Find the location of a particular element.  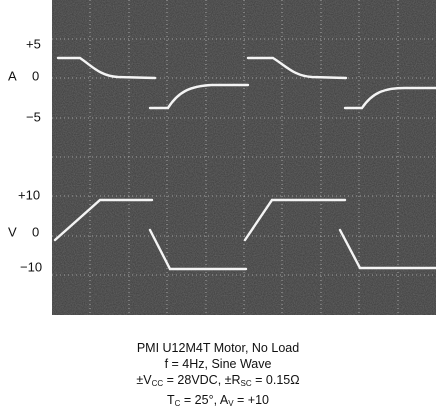

voltage-tick-label: −10 is located at coordinates (31, 266).